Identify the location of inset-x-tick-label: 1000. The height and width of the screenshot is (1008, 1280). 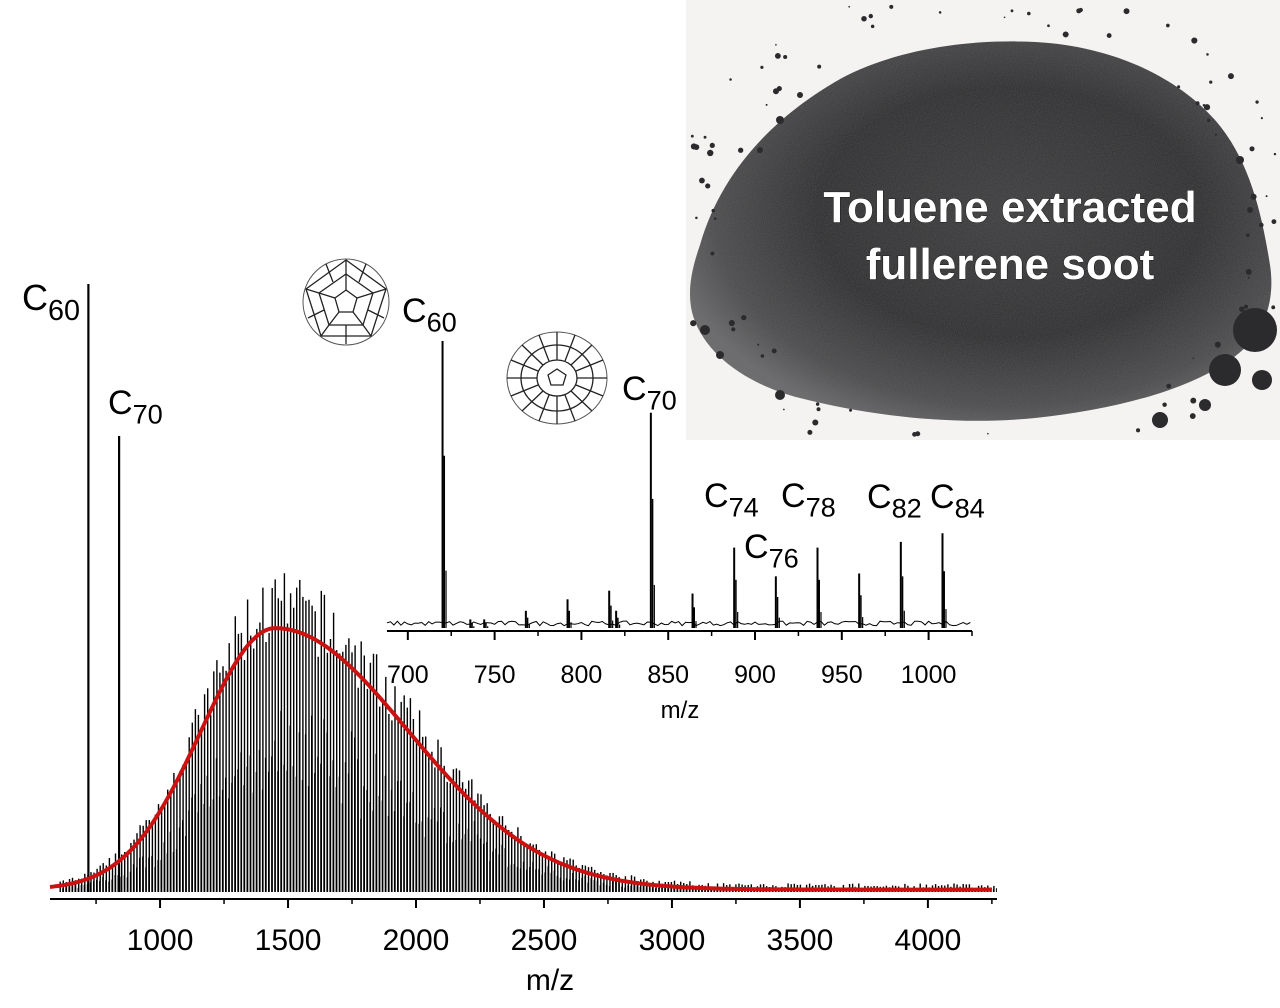
(929, 675).